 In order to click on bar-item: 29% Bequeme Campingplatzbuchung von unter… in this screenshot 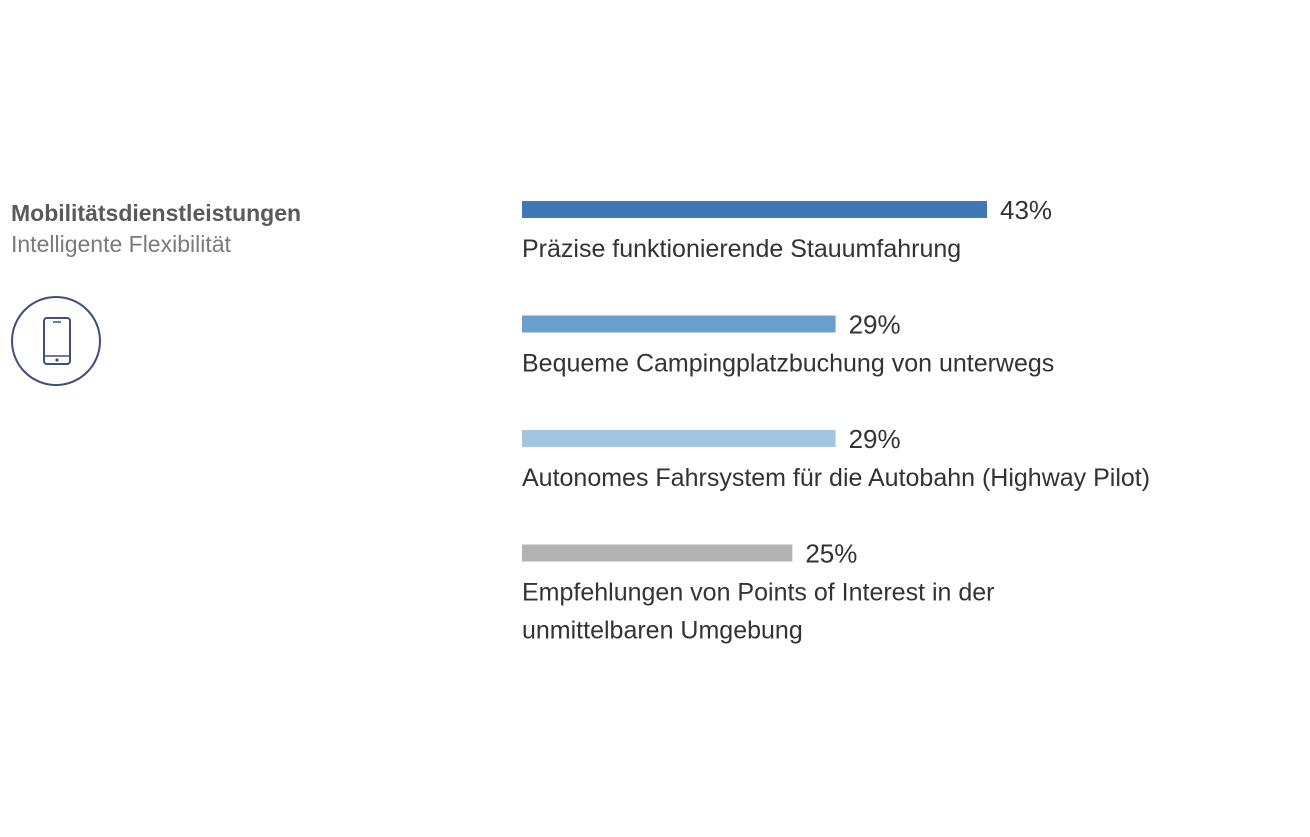, I will do `click(788, 344)`.